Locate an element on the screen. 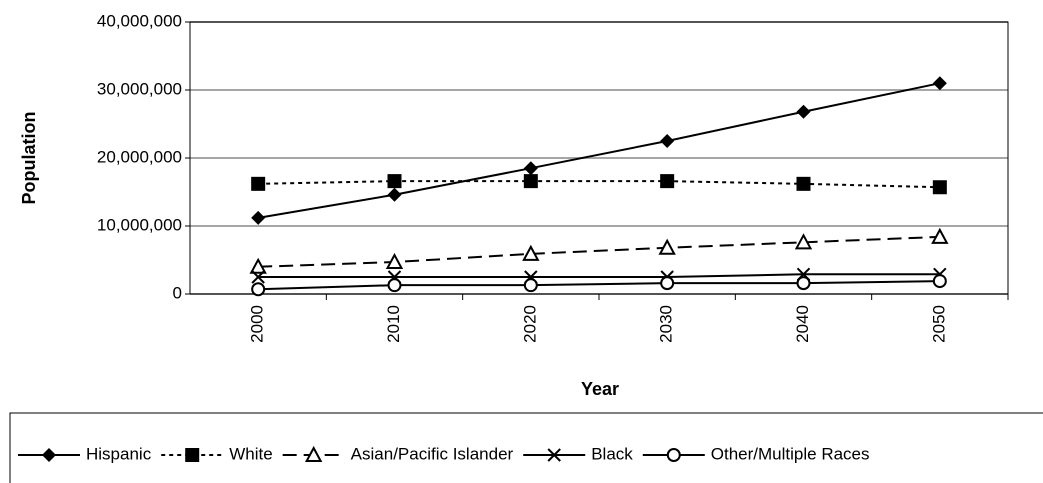  x-tick-label: 2020 is located at coordinates (529, 324).